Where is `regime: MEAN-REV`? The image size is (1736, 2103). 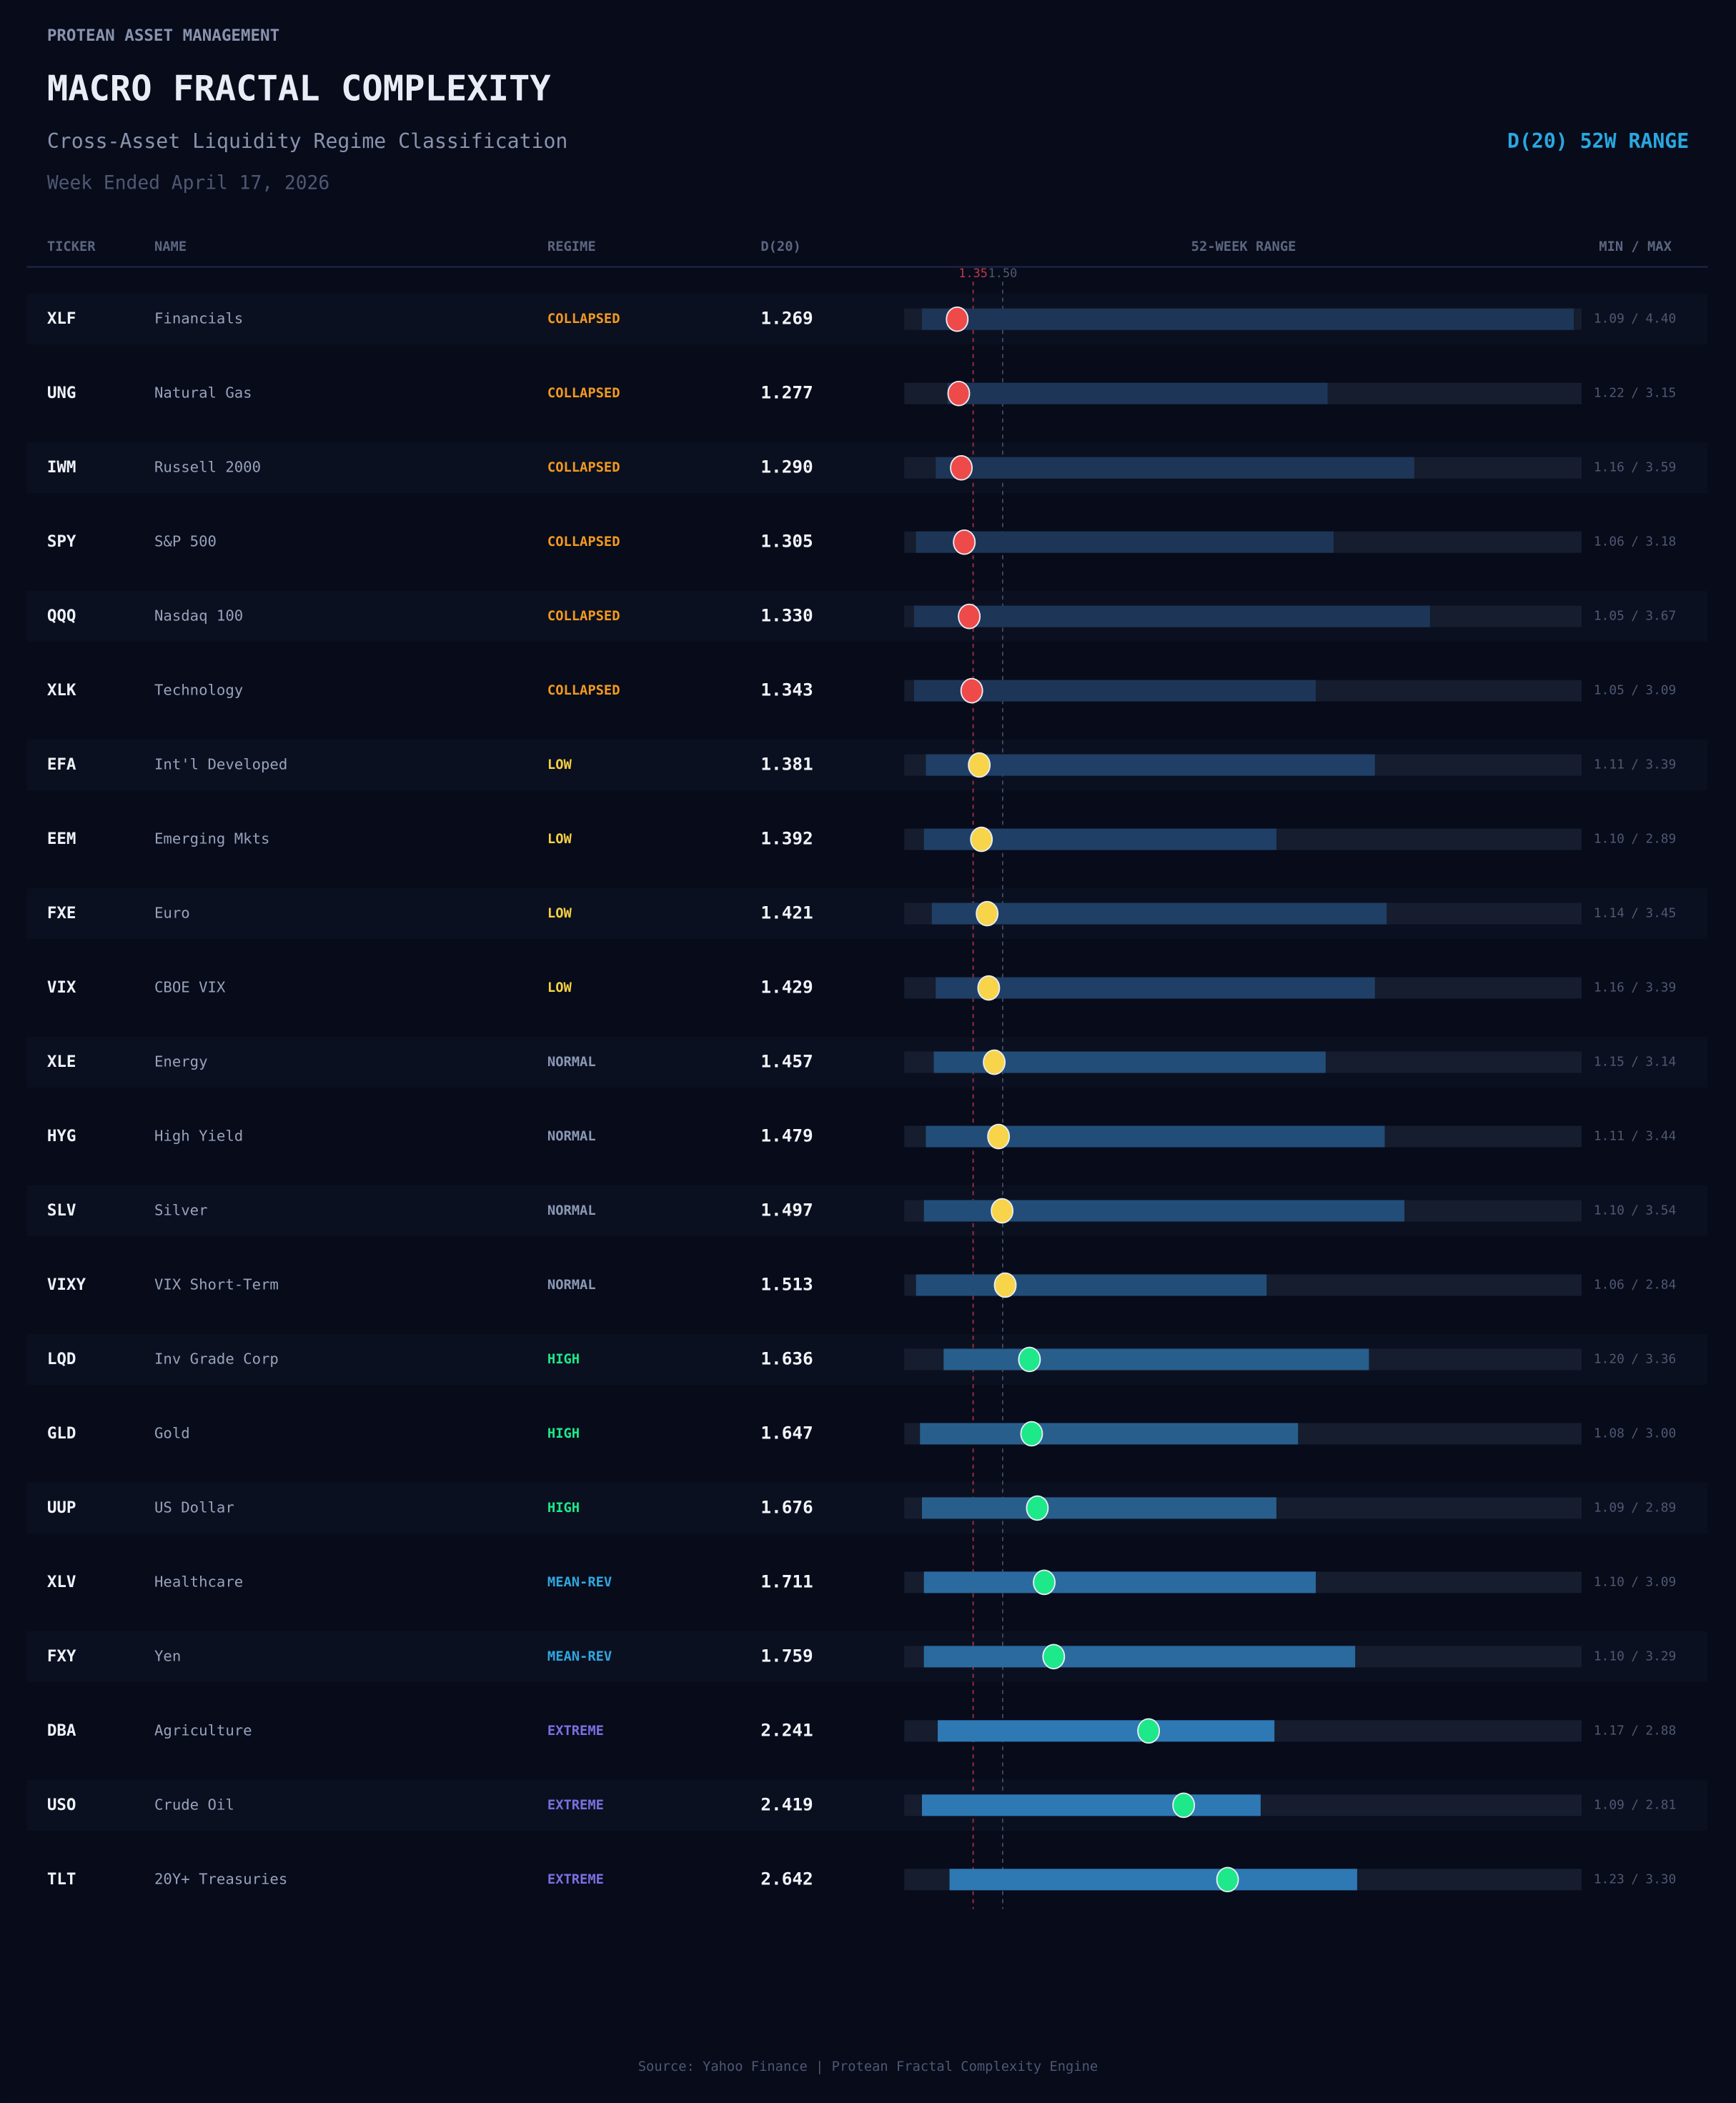 regime: MEAN-REV is located at coordinates (579, 1656).